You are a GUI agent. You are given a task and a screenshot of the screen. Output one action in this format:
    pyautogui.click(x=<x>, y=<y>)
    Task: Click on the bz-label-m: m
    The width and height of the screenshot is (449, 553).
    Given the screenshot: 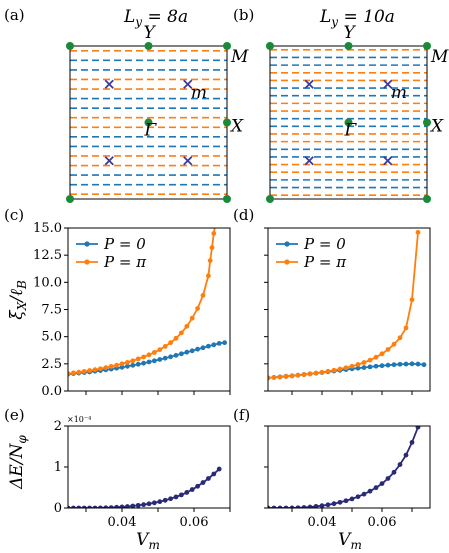 What is the action you would take?
    pyautogui.click(x=399, y=93)
    